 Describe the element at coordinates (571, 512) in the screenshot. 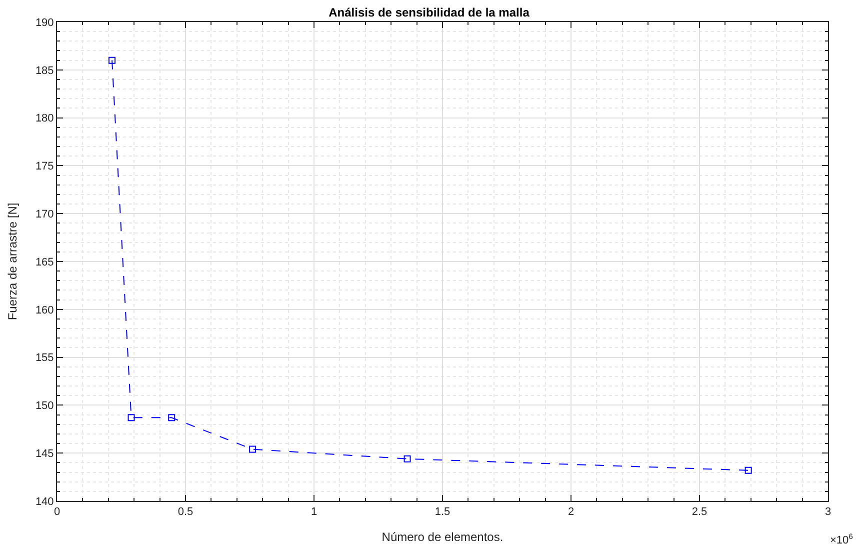

I see `x-tick-label: 2` at that location.